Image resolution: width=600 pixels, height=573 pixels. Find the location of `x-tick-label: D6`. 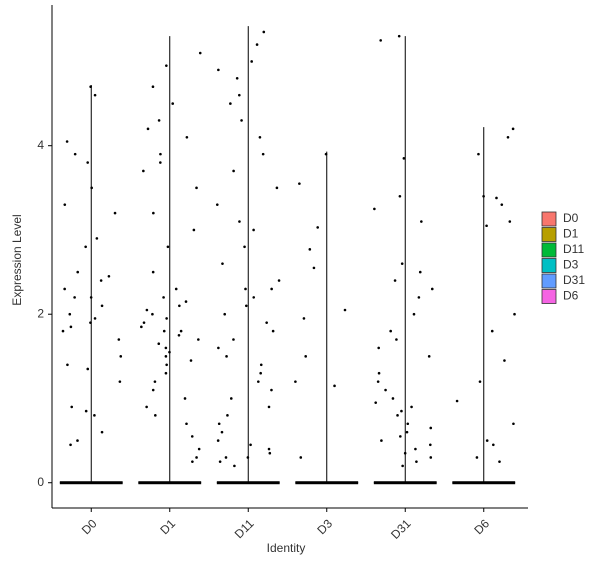

x-tick-label: D6 is located at coordinates (481, 526).